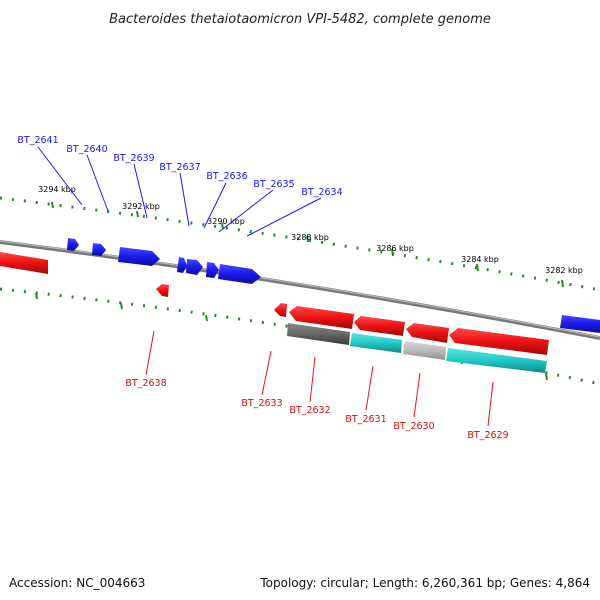 The height and width of the screenshot is (600, 600). What do you see at coordinates (310, 237) in the screenshot?
I see `kbp-label: 3288 kbp` at bounding box center [310, 237].